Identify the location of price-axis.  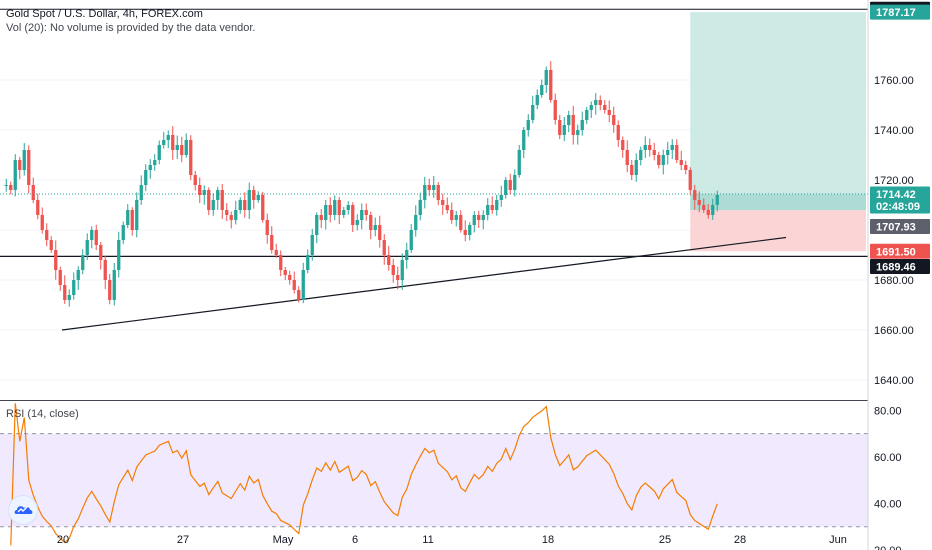
(900, 275).